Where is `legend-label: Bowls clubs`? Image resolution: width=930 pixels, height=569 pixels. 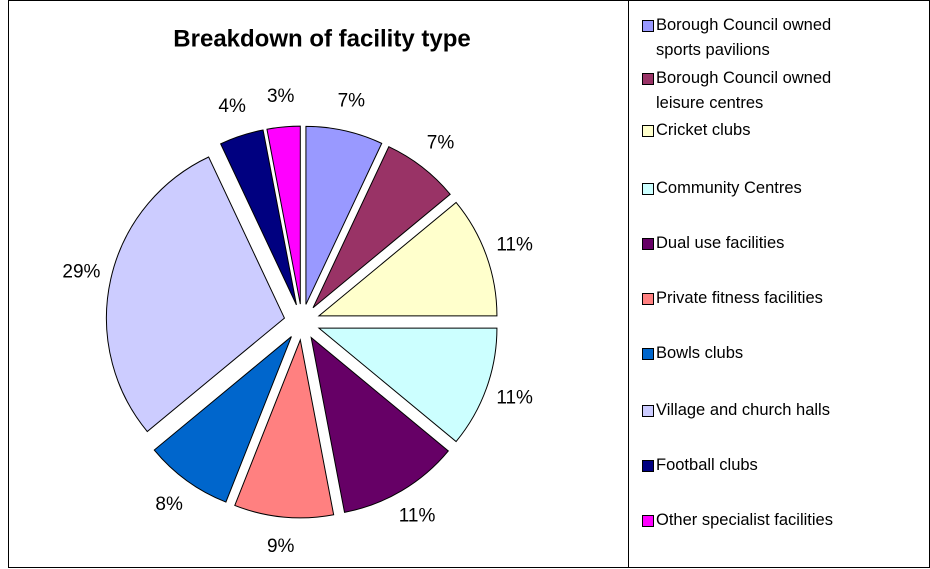 legend-label: Bowls clubs is located at coordinates (700, 353).